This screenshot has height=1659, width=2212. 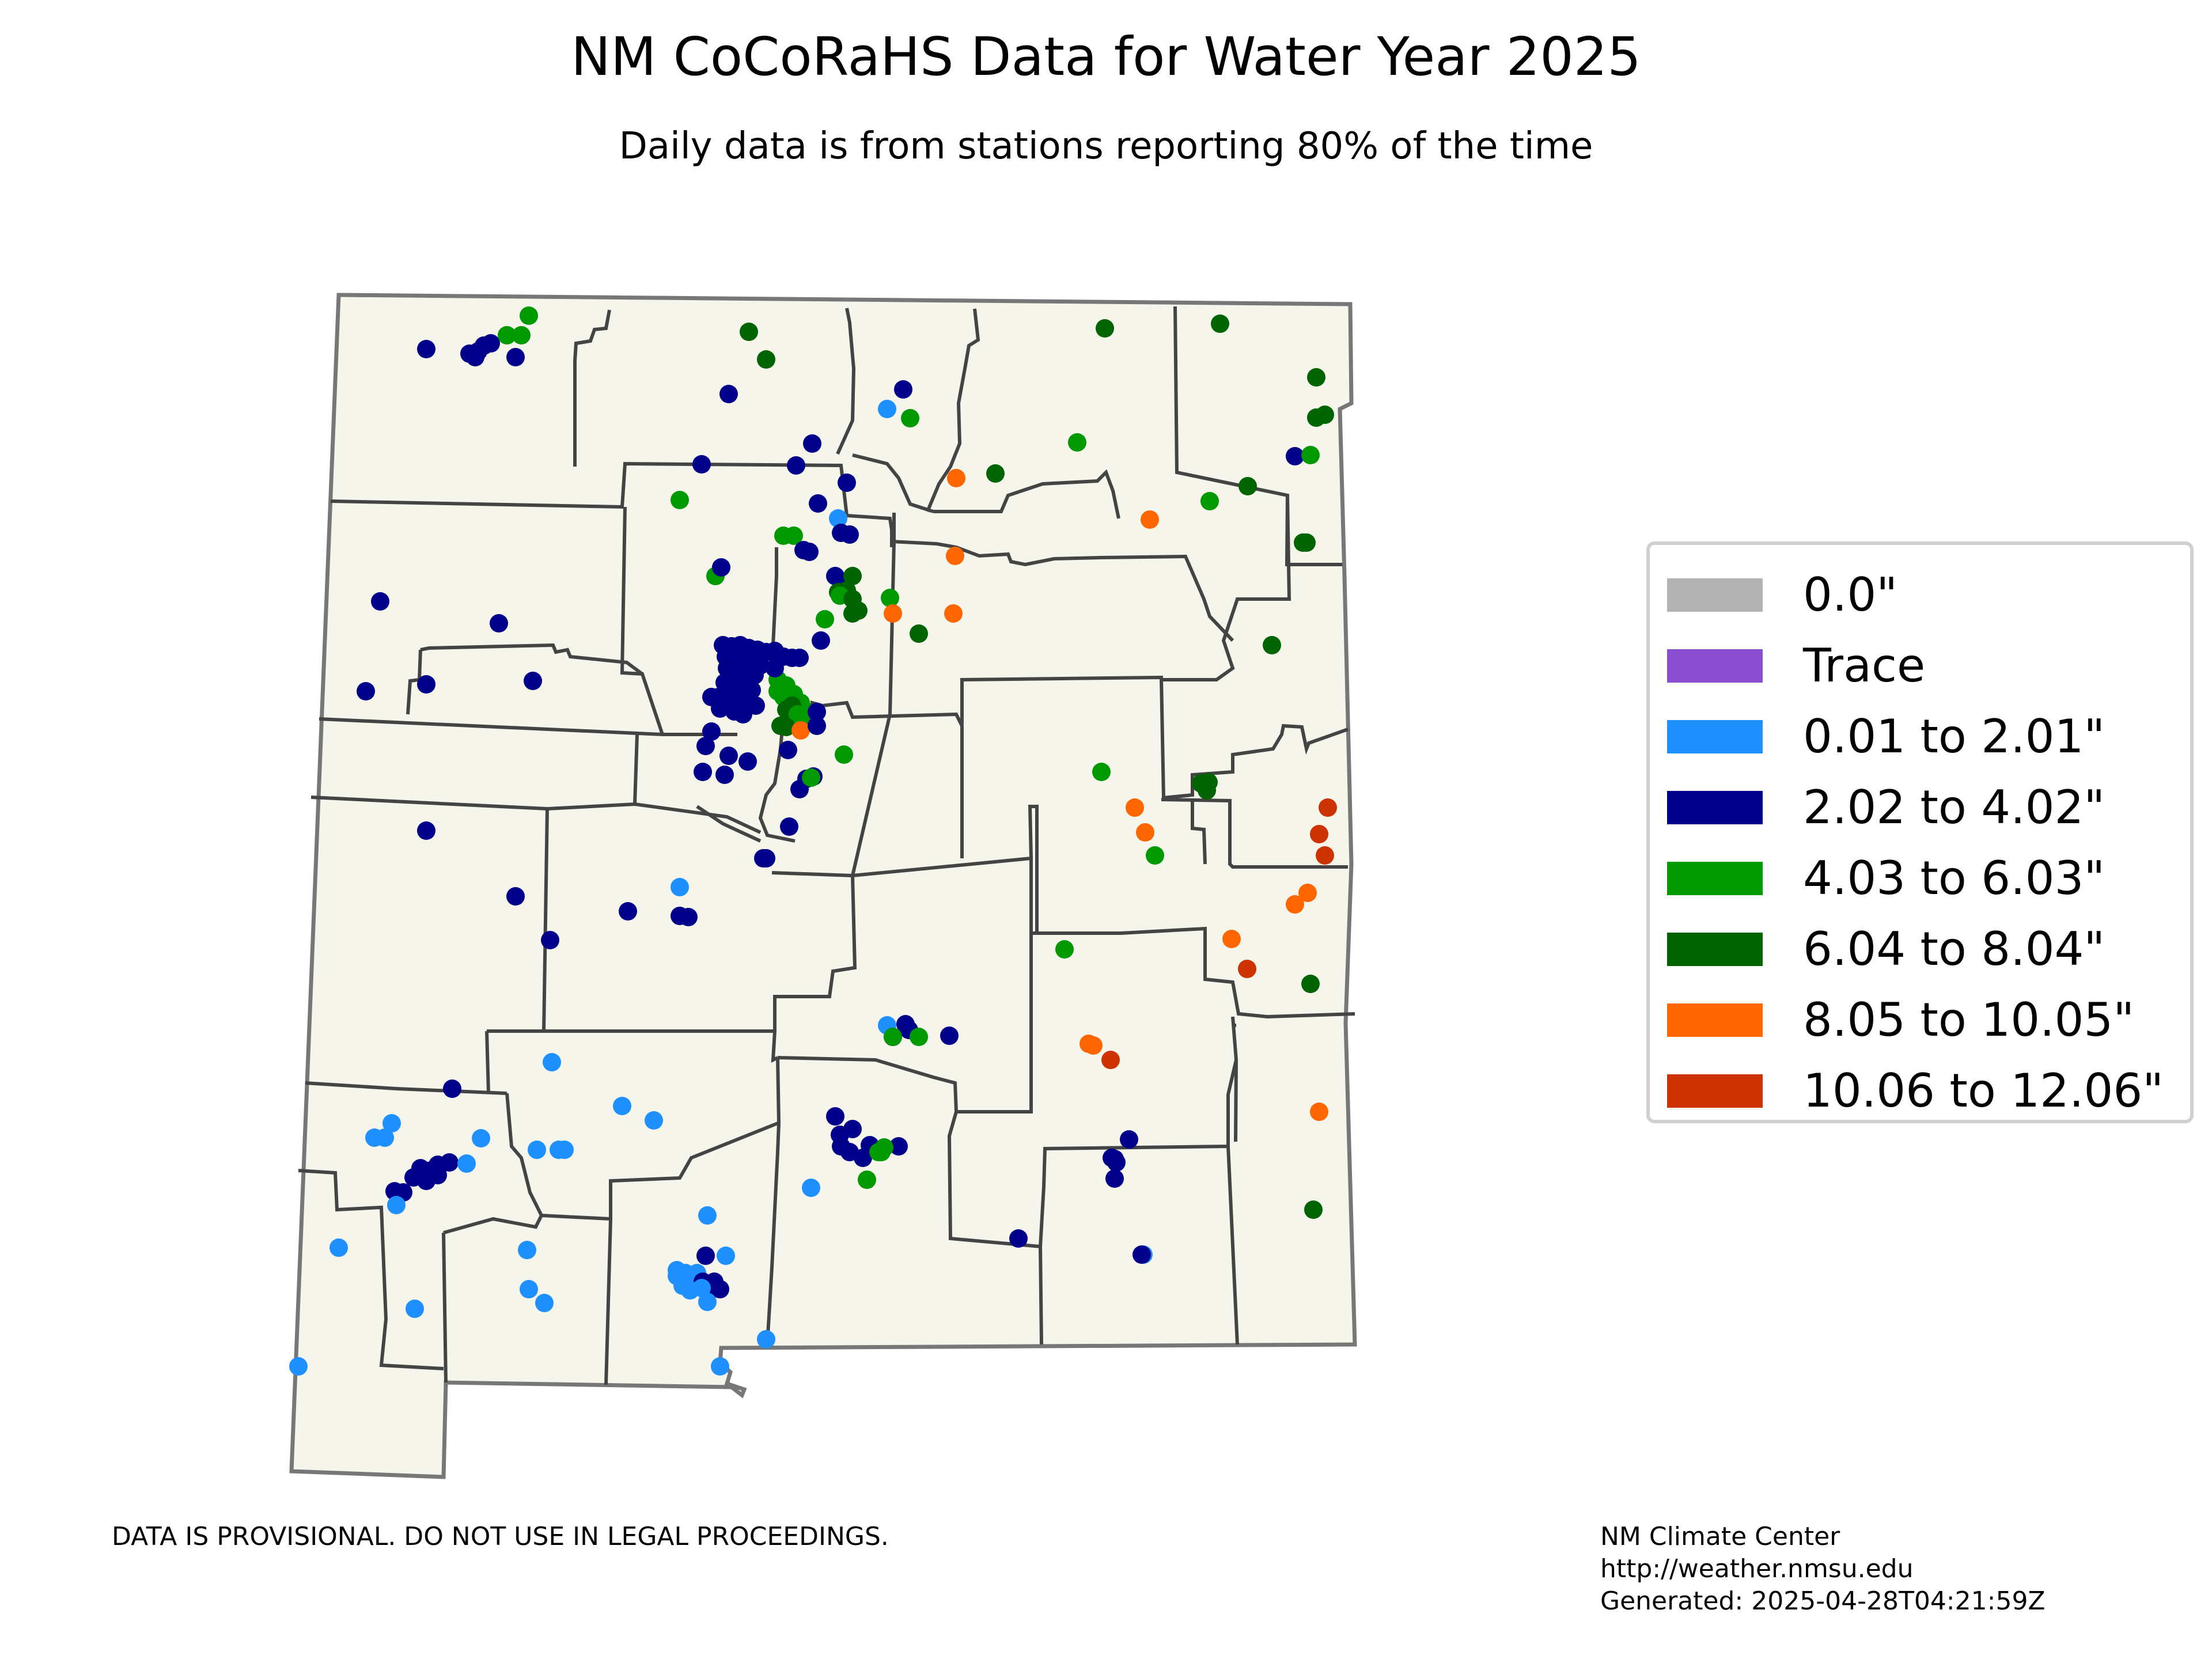 What do you see at coordinates (1969, 1020) in the screenshot?
I see `legend-label: 8.05 to 10.05"` at bounding box center [1969, 1020].